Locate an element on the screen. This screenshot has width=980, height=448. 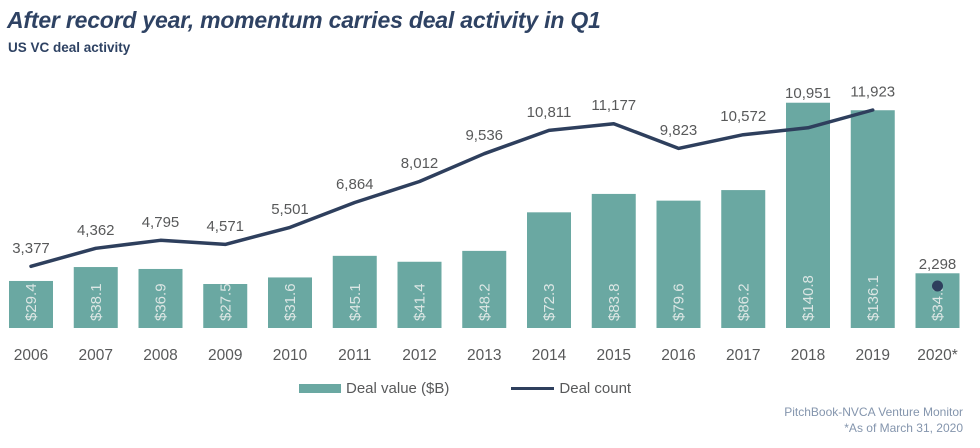
deal-value-bar-2008 is located at coordinates (160, 298).